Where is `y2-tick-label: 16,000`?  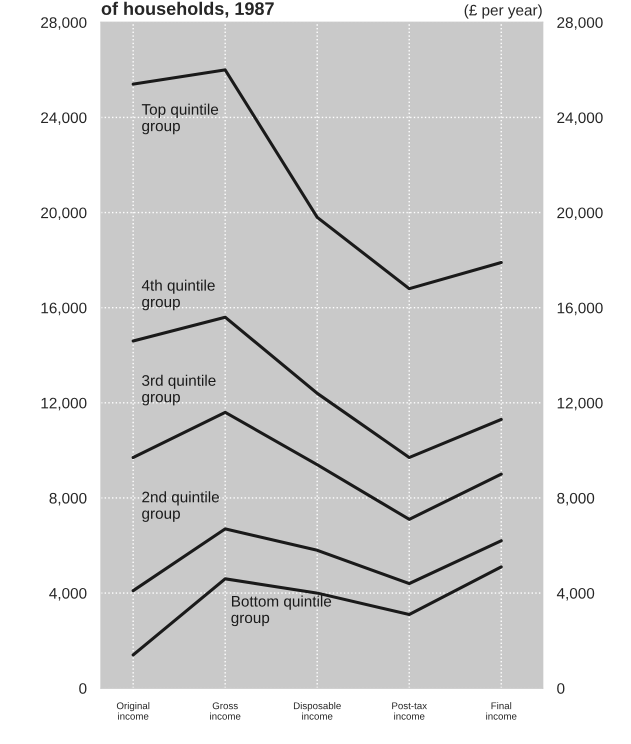
y2-tick-label: 16,000 is located at coordinates (580, 309).